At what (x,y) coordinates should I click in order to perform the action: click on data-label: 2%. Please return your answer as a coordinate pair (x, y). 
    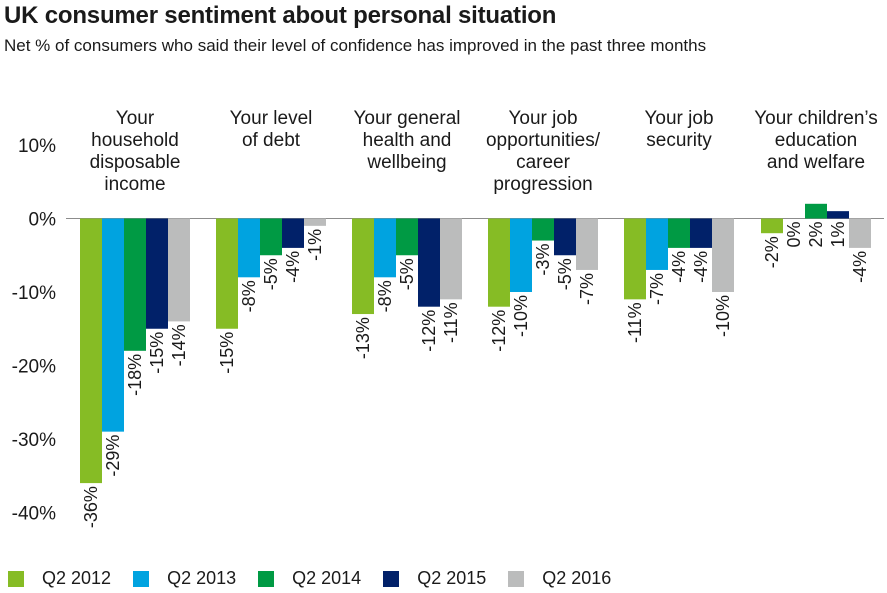
    Looking at the image, I should click on (816, 235).